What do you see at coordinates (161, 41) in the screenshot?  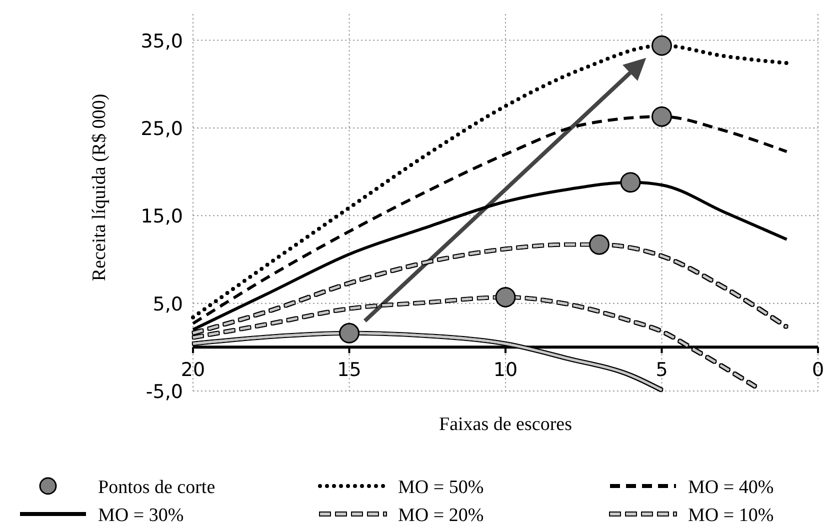 I see `y-tick-label: 35,0` at bounding box center [161, 41].